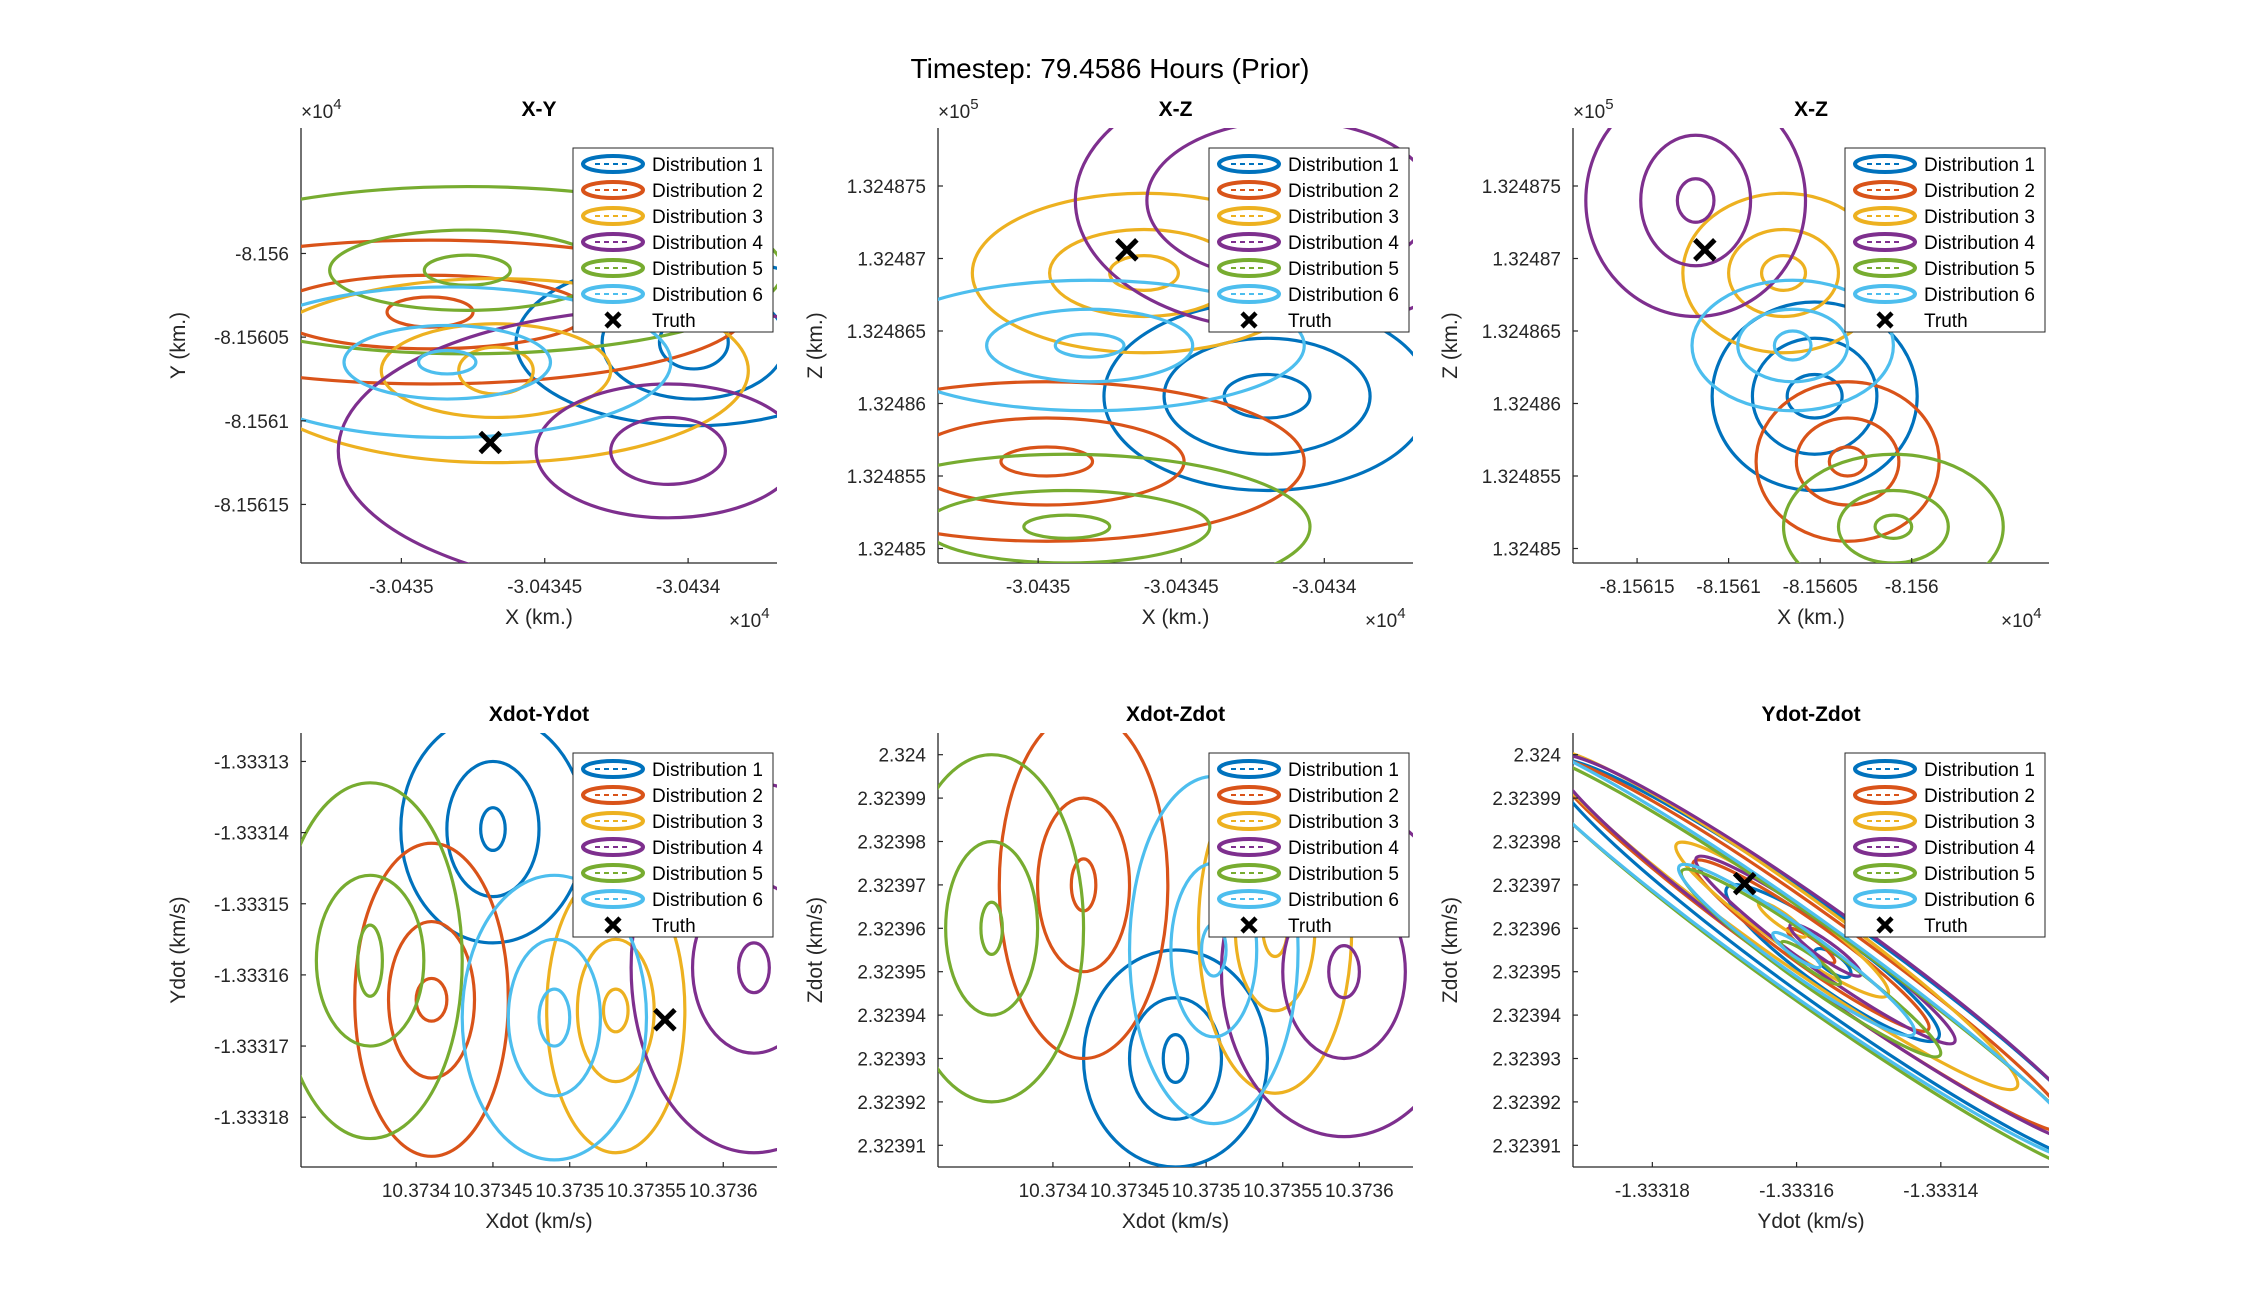 The height and width of the screenshot is (1302, 2250). What do you see at coordinates (1728, 587) in the screenshot?
I see `x-tick-label: -8.1561` at bounding box center [1728, 587].